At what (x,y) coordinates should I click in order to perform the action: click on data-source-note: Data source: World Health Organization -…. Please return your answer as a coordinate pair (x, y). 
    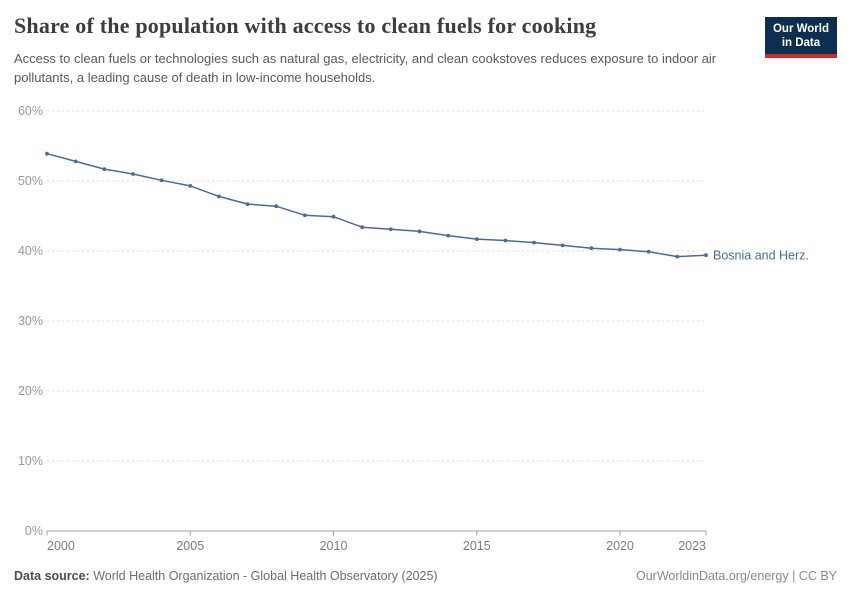
    Looking at the image, I should click on (226, 576).